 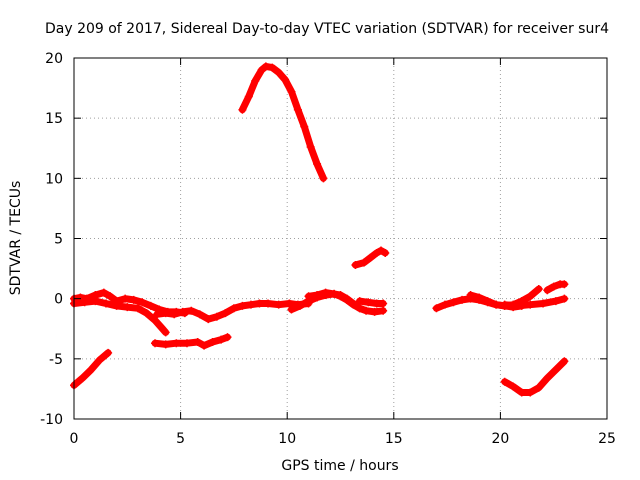 I want to click on y-tick-label: 5, so click(x=58, y=240).